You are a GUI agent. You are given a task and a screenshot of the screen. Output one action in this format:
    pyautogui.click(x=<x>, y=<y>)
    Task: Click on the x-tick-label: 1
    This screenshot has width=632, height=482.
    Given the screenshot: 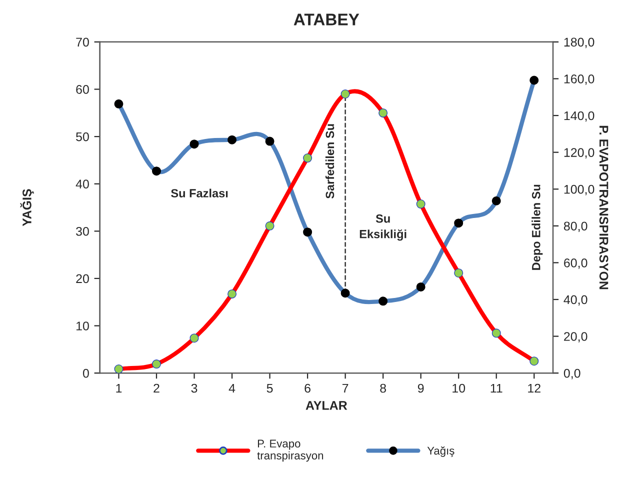 What is the action you would take?
    pyautogui.click(x=119, y=388)
    